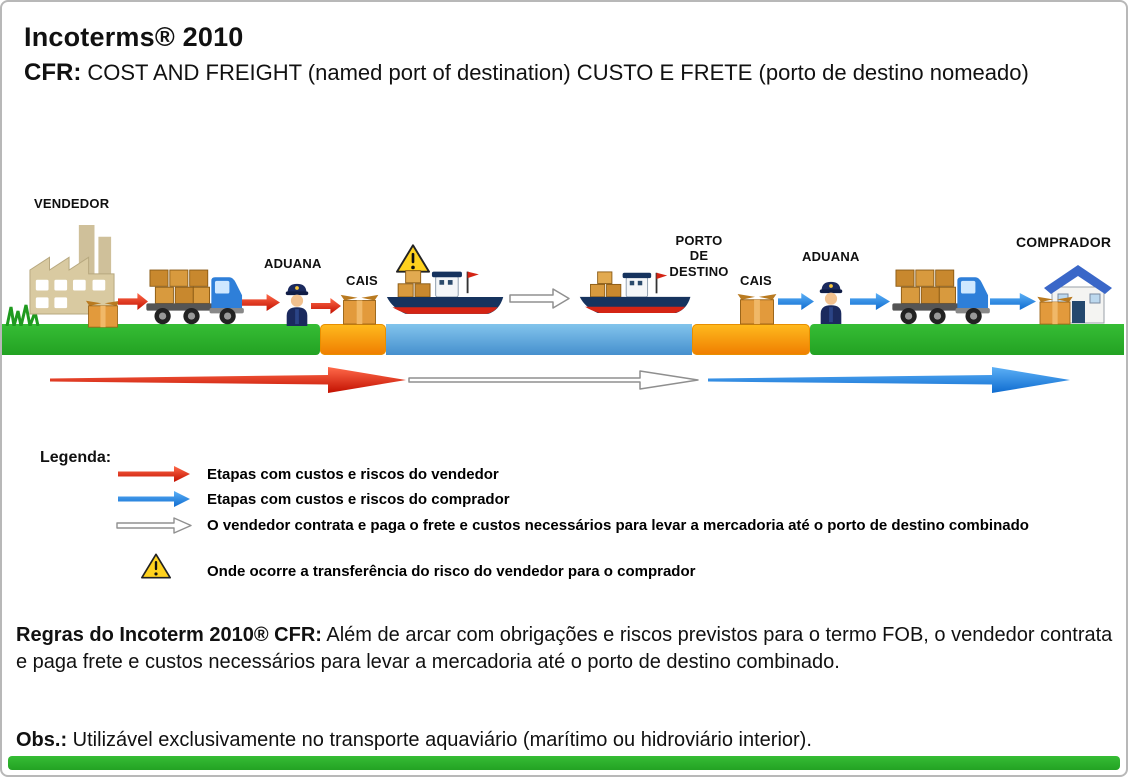 The width and height of the screenshot is (1128, 777). What do you see at coordinates (831, 256) in the screenshot?
I see `aduana-right-label: ADUANA` at bounding box center [831, 256].